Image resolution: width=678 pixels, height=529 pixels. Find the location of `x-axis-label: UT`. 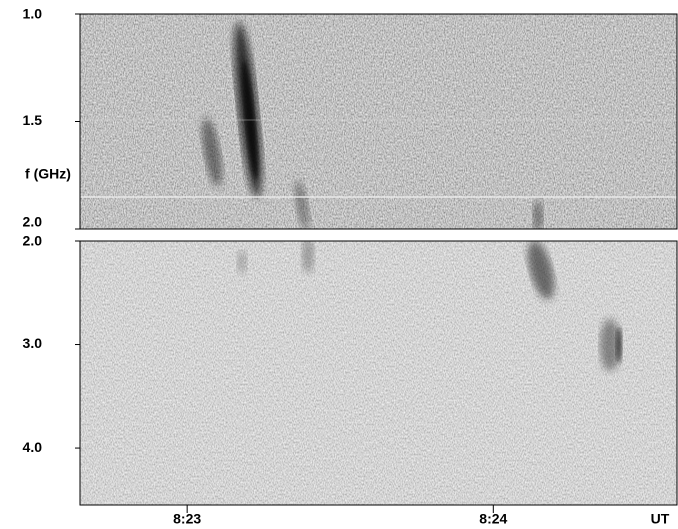

x-axis-label: UT is located at coordinates (660, 519).